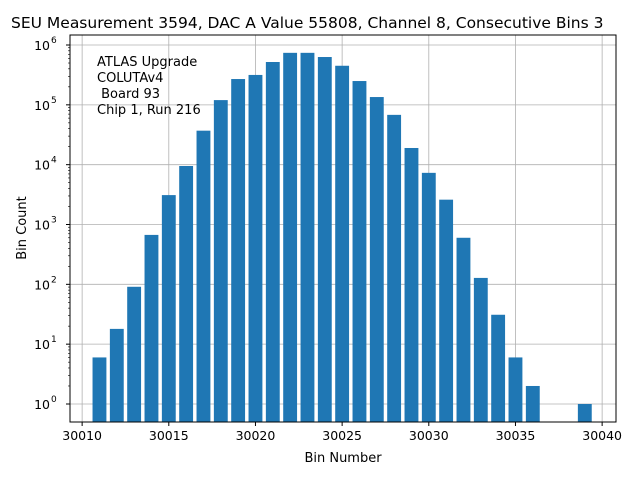 Image resolution: width=640 pixels, height=480 pixels. I want to click on x-tick-label: 30015, so click(169, 435).